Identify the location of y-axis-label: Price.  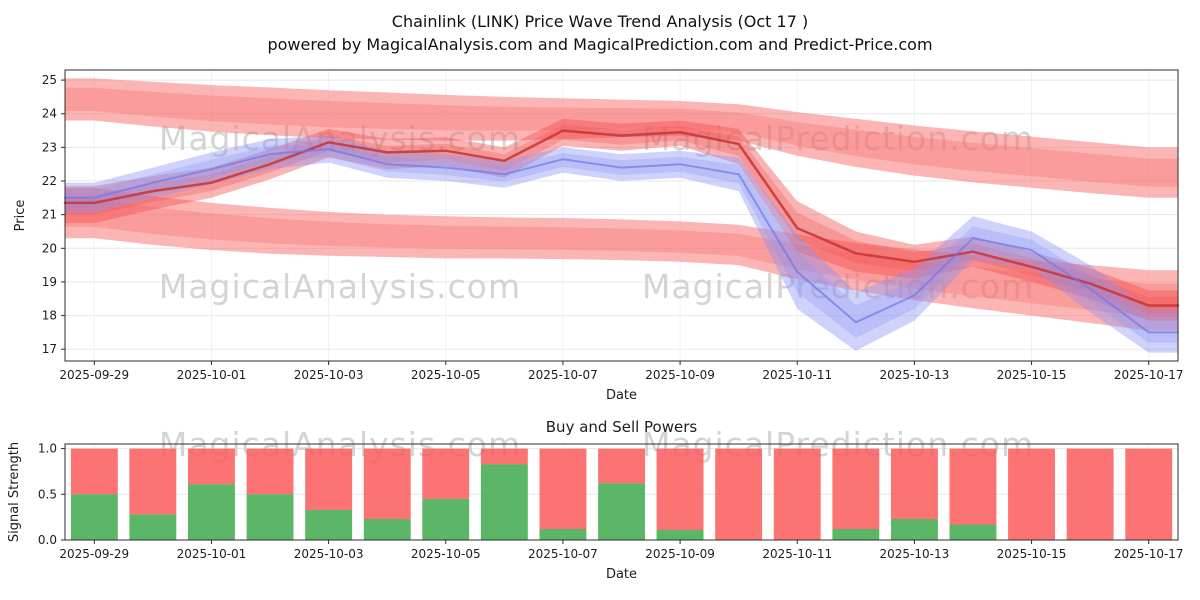
(20, 216).